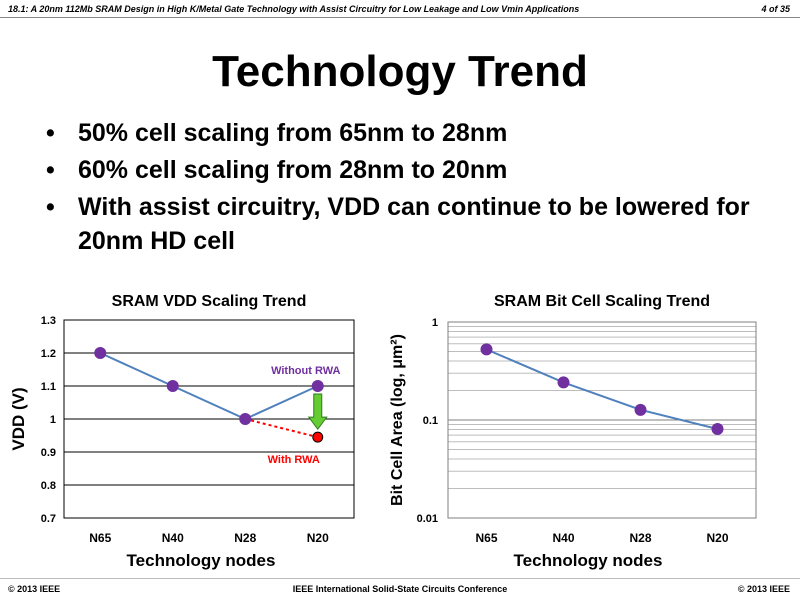 This screenshot has width=800, height=600. Describe the element at coordinates (245, 538) in the screenshot. I see `chart1-x-tick-label: N28` at that location.